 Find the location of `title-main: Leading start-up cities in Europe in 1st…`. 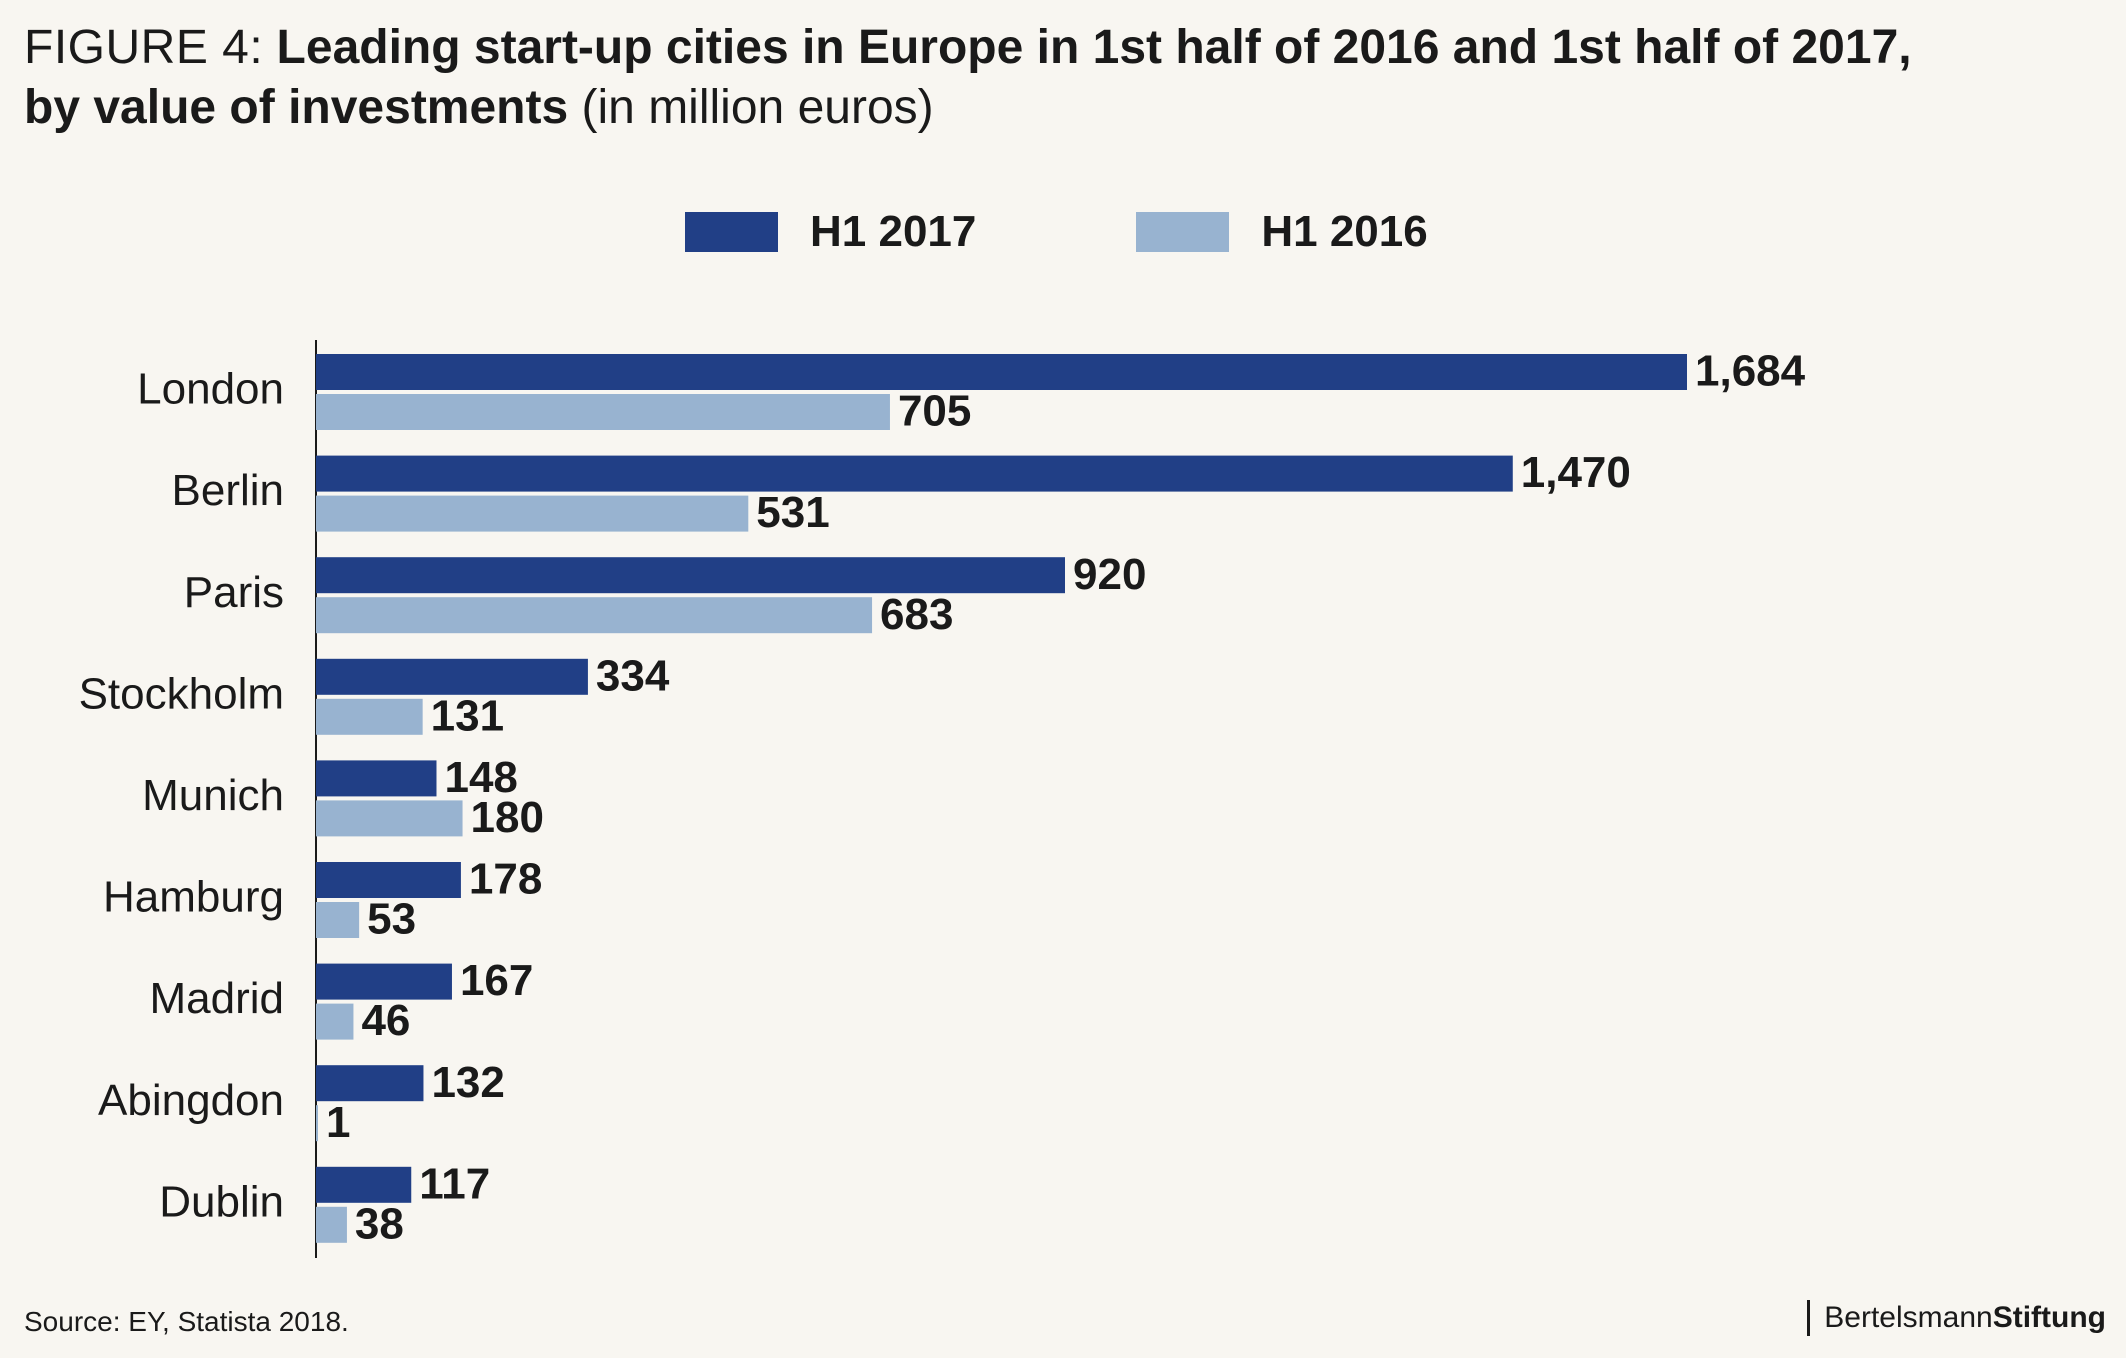

title-main: Leading start-up cities in Europe in 1st… is located at coordinates (1094, 47).